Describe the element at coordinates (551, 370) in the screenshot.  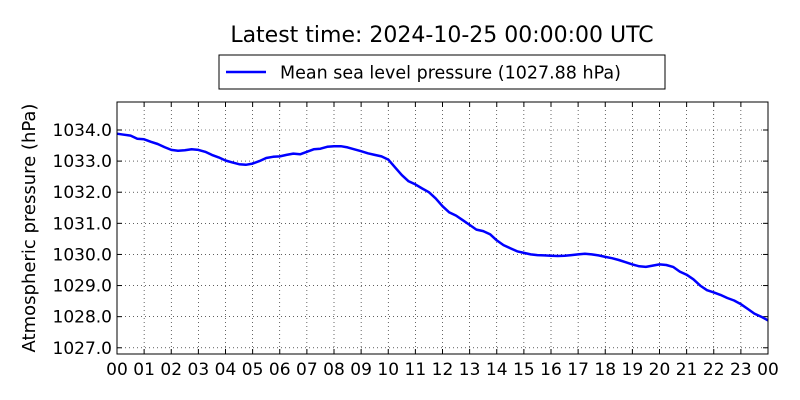
I see `x-tick-label: 16` at that location.